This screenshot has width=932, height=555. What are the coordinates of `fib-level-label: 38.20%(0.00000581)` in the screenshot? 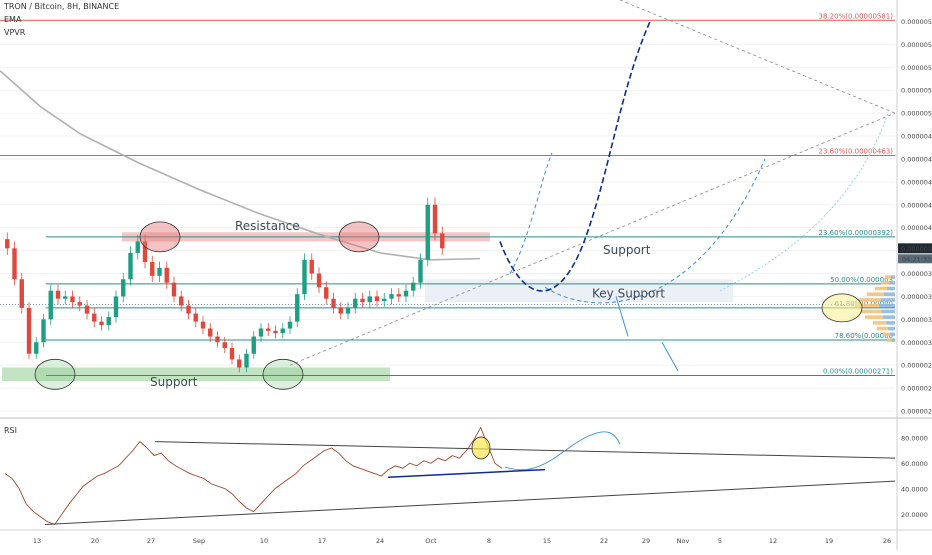 It's located at (856, 16).